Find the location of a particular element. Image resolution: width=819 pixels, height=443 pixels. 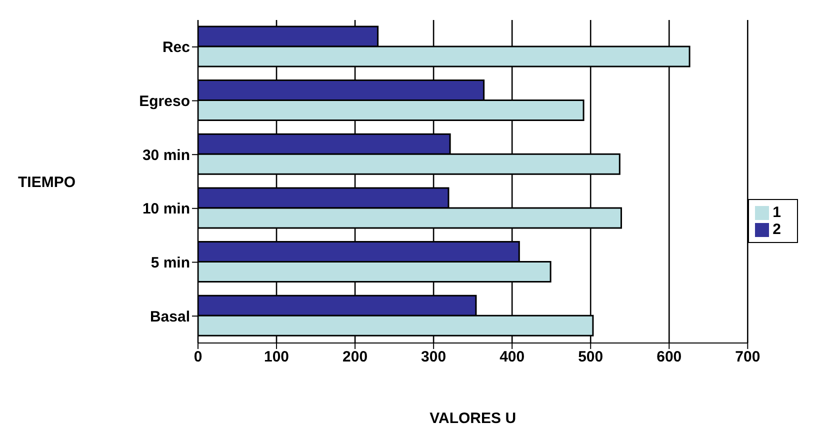

x-axis-title: VALORES U is located at coordinates (473, 418).